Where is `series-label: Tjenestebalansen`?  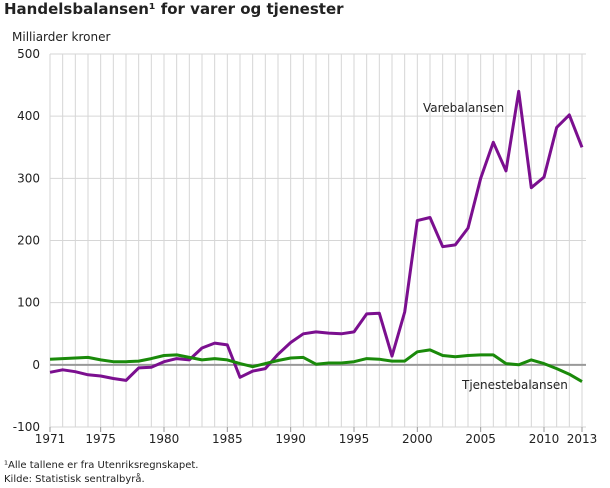
series-label: Tjenestebalansen is located at coordinates (514, 385).